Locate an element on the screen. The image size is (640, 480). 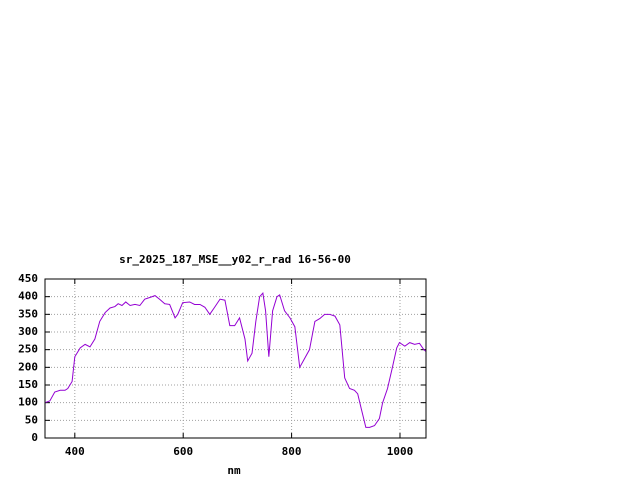
y-tick-label: 450 is located at coordinates (28, 278).